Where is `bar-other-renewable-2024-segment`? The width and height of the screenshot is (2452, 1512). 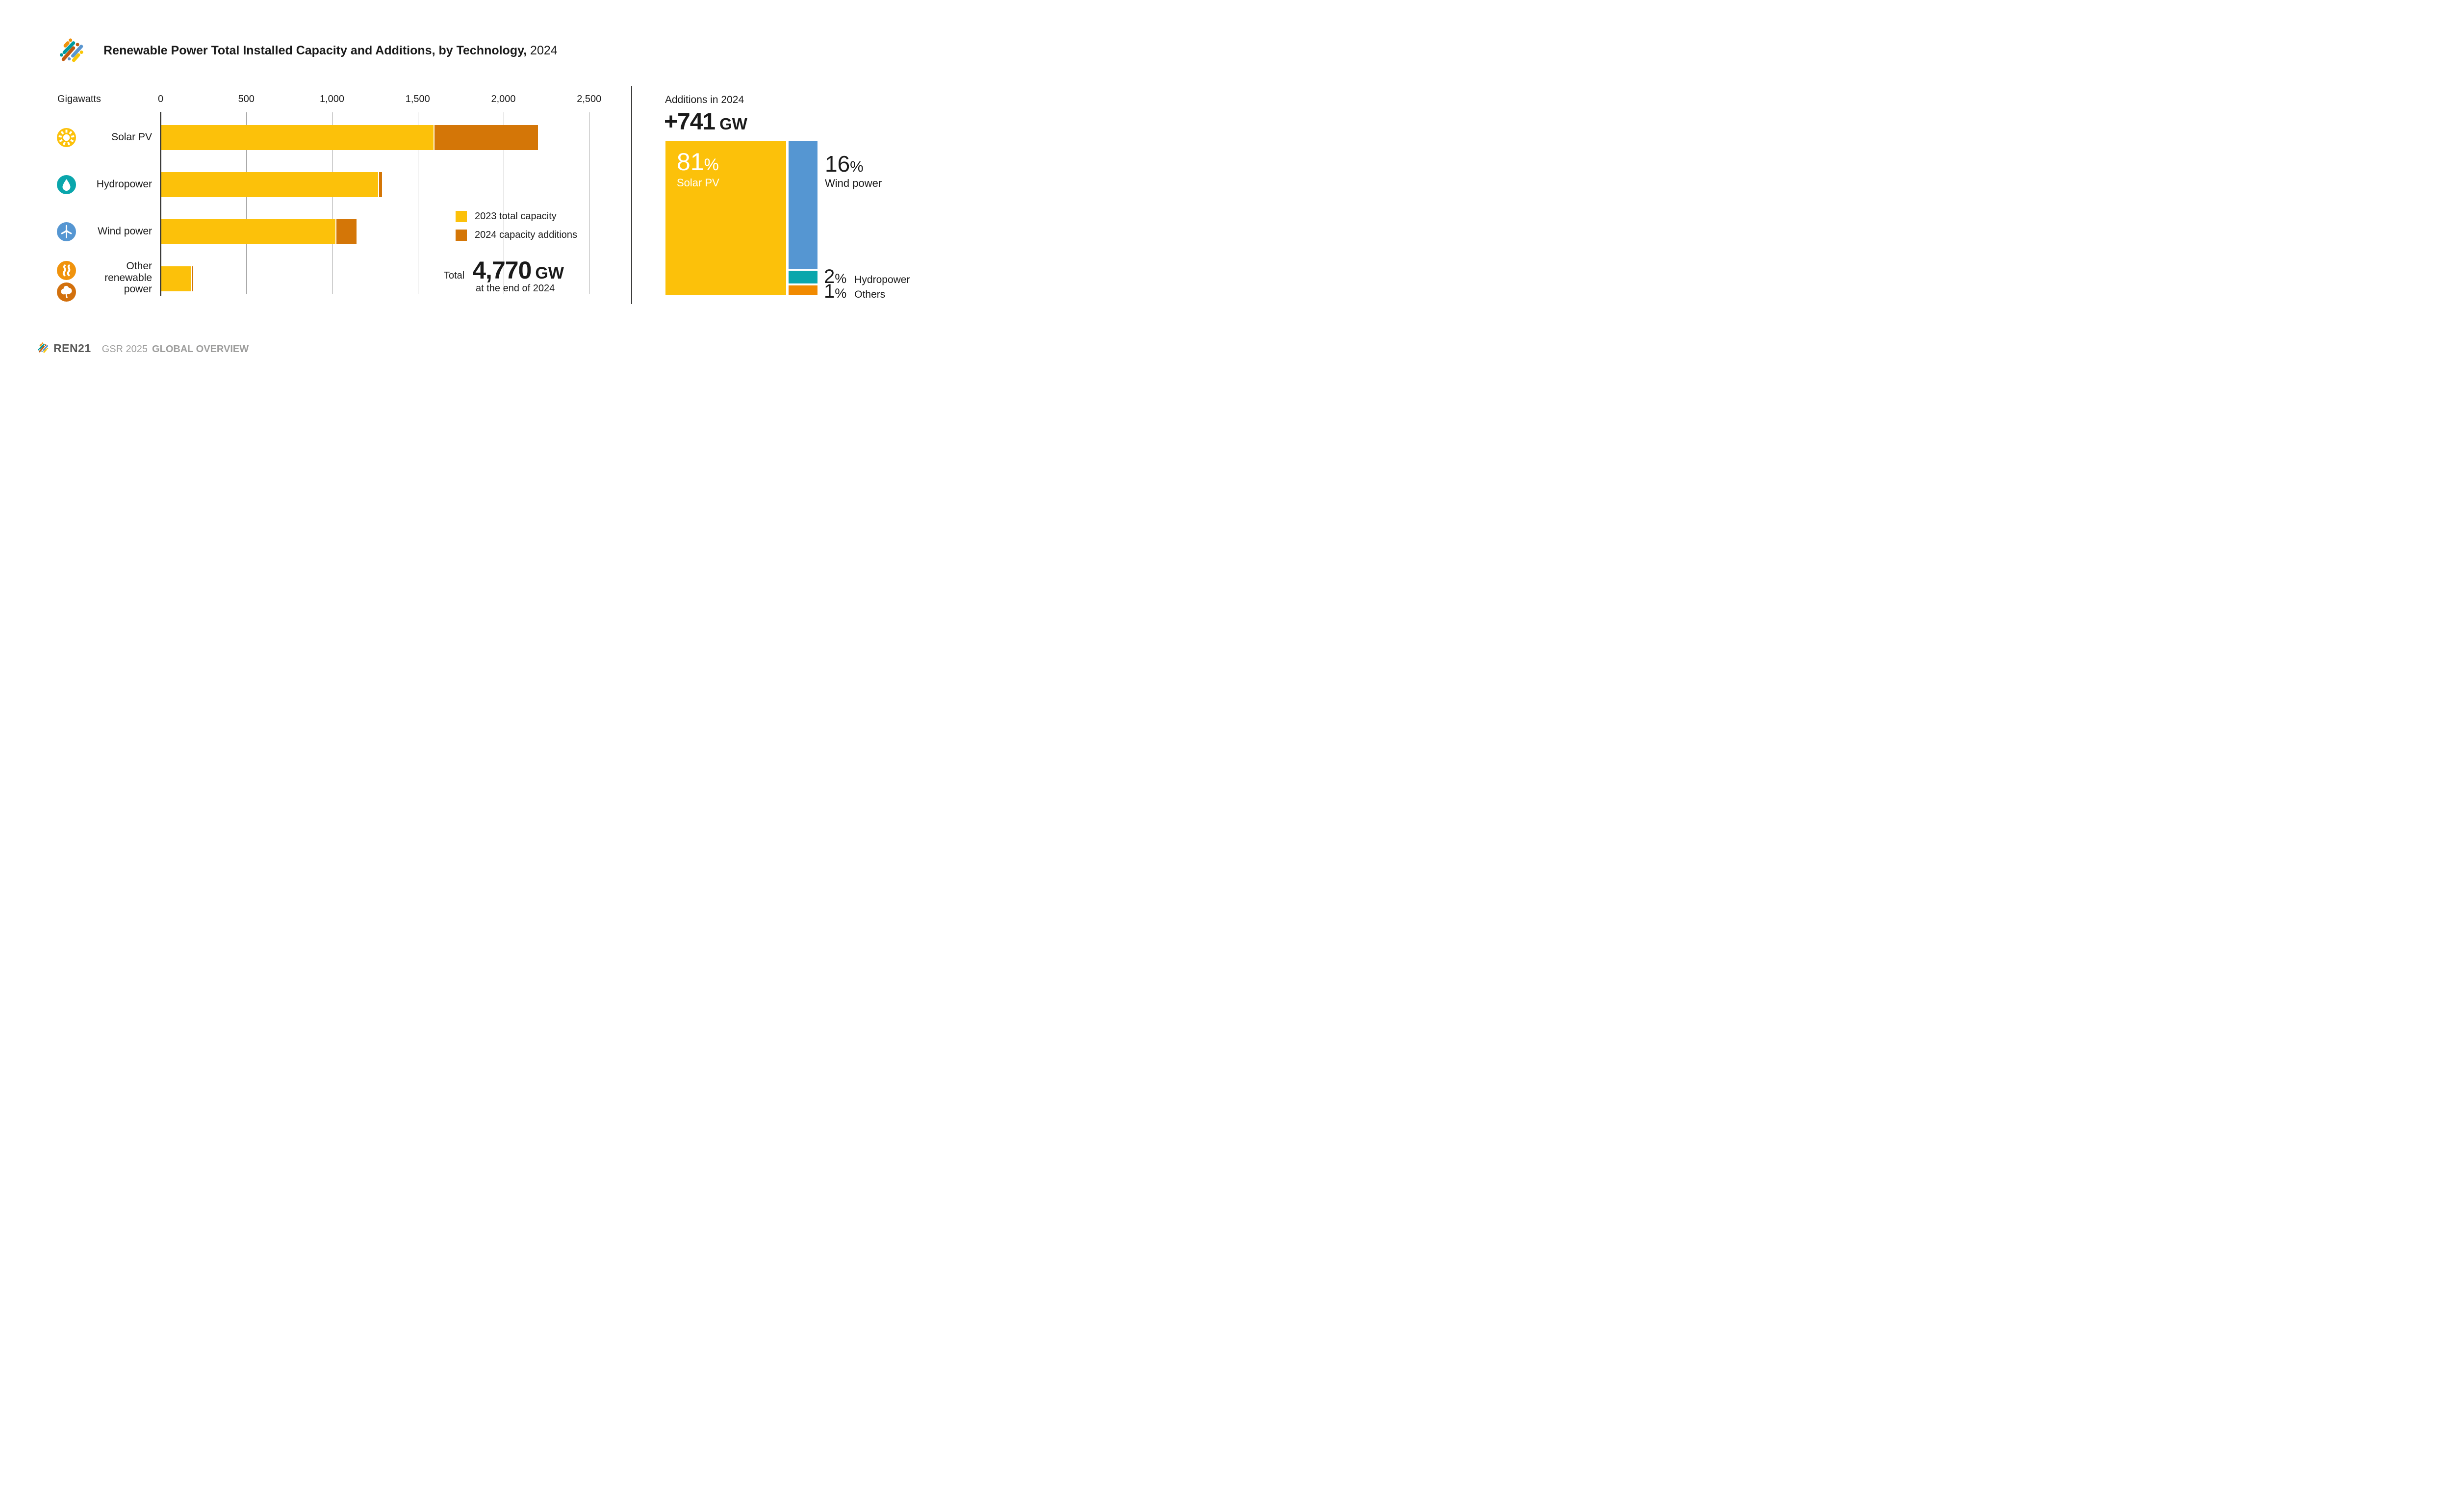
bar-other-renewable-2024-segment is located at coordinates (192, 278).